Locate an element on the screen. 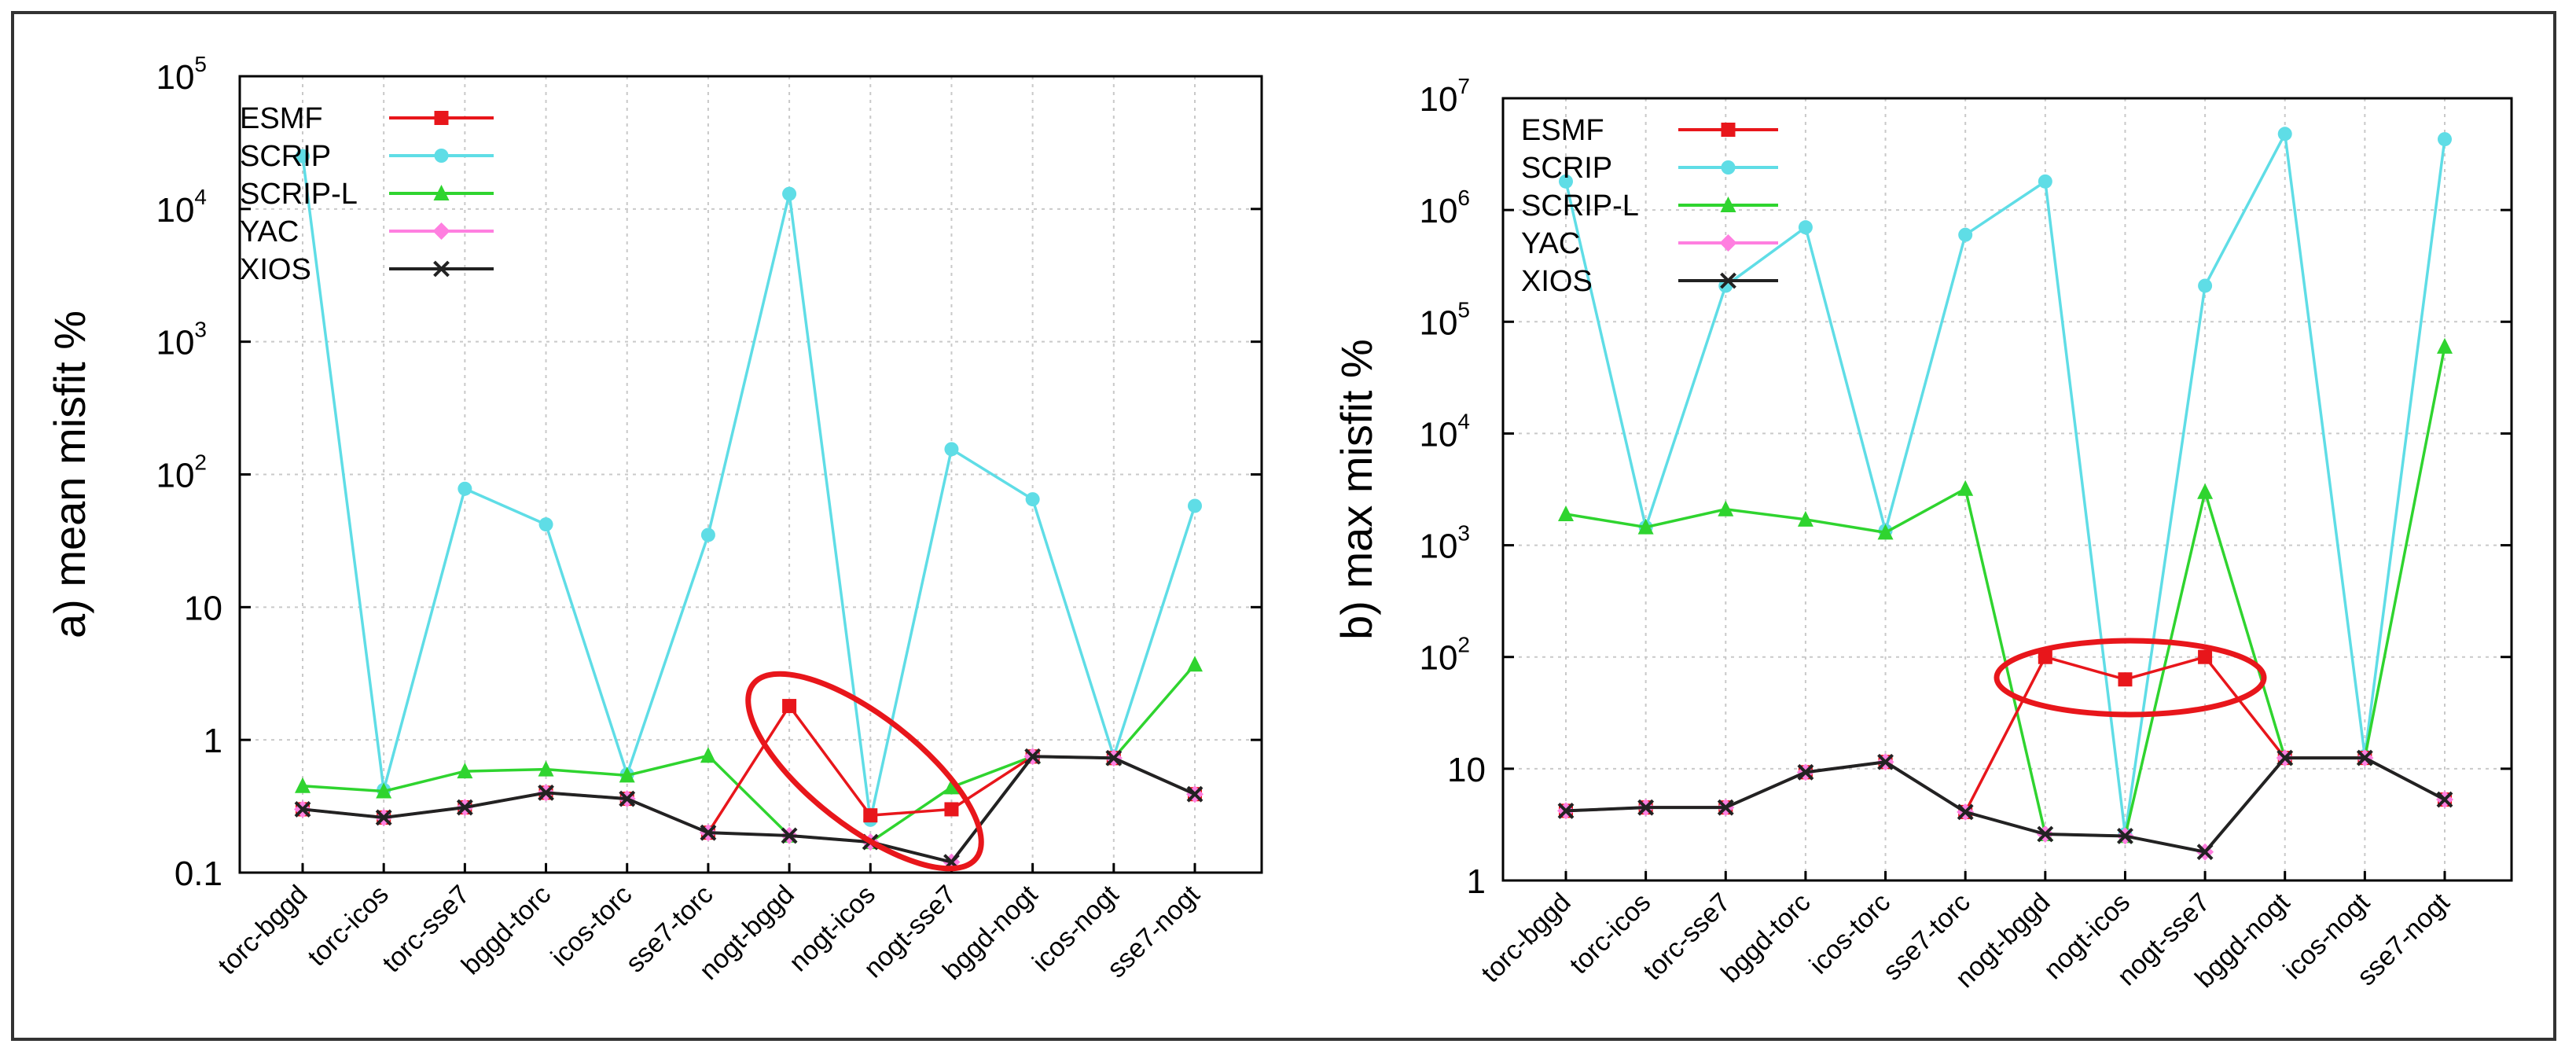 The height and width of the screenshot is (1055, 2576). y-axis-label: b) max misfit % is located at coordinates (1356, 490).